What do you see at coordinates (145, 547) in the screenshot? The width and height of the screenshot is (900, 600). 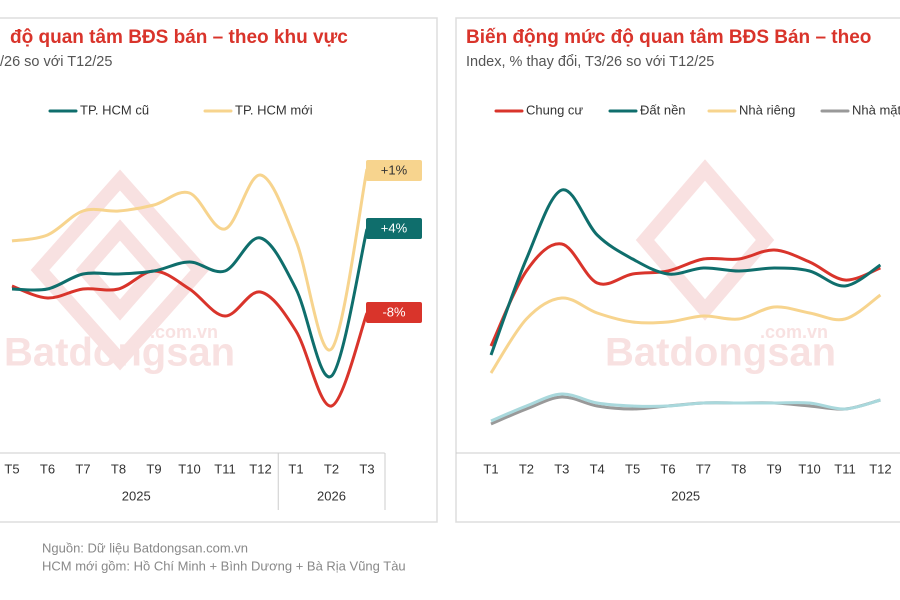 I see `footer-source: Nguồn: Dữ liệu Batdongsan.com.vn` at bounding box center [145, 547].